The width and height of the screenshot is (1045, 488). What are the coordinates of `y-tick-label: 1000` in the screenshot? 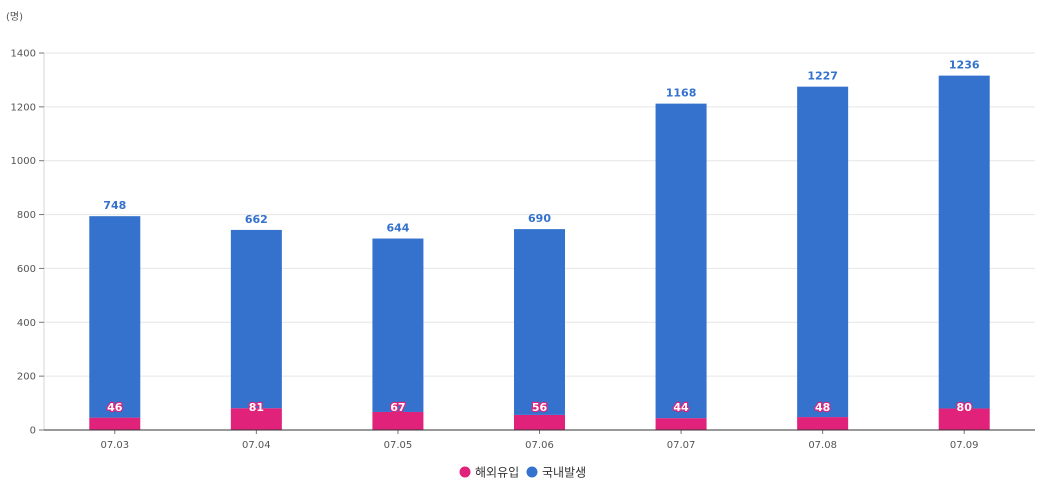 It's located at (23, 161).